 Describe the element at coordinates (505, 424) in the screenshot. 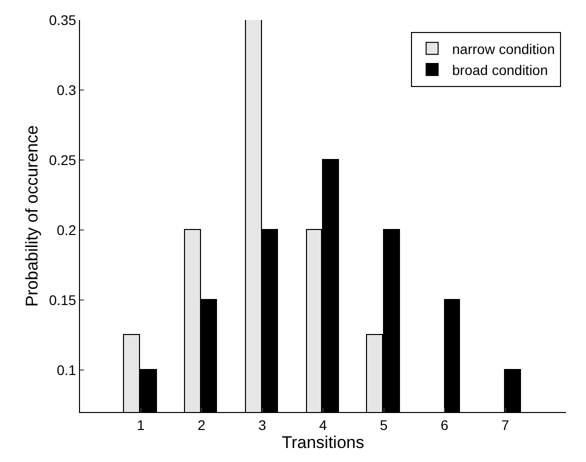

I see `x-tick-label: 7` at that location.